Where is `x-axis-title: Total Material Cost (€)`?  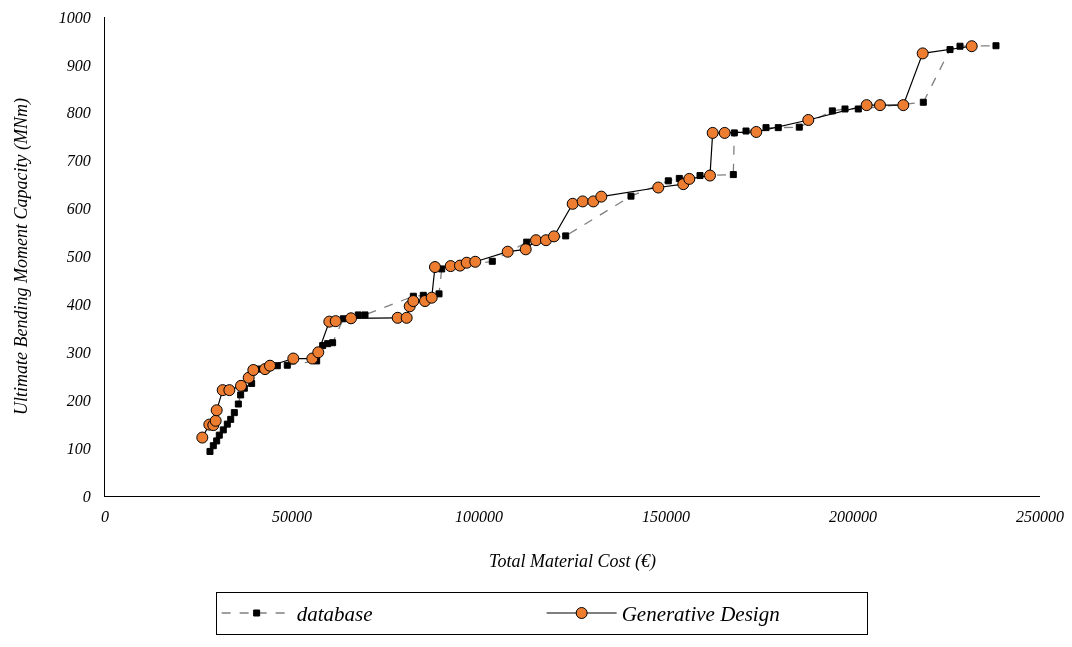
x-axis-title: Total Material Cost (€) is located at coordinates (572, 562).